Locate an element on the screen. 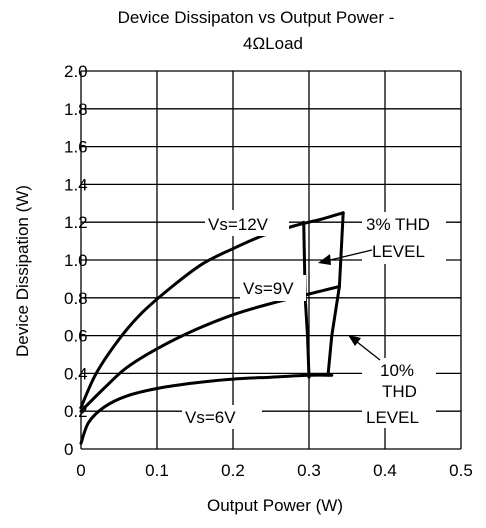 Image resolution: width=486 pixels, height=528 pixels. thd3-label-bg is located at coordinates (404, 238).